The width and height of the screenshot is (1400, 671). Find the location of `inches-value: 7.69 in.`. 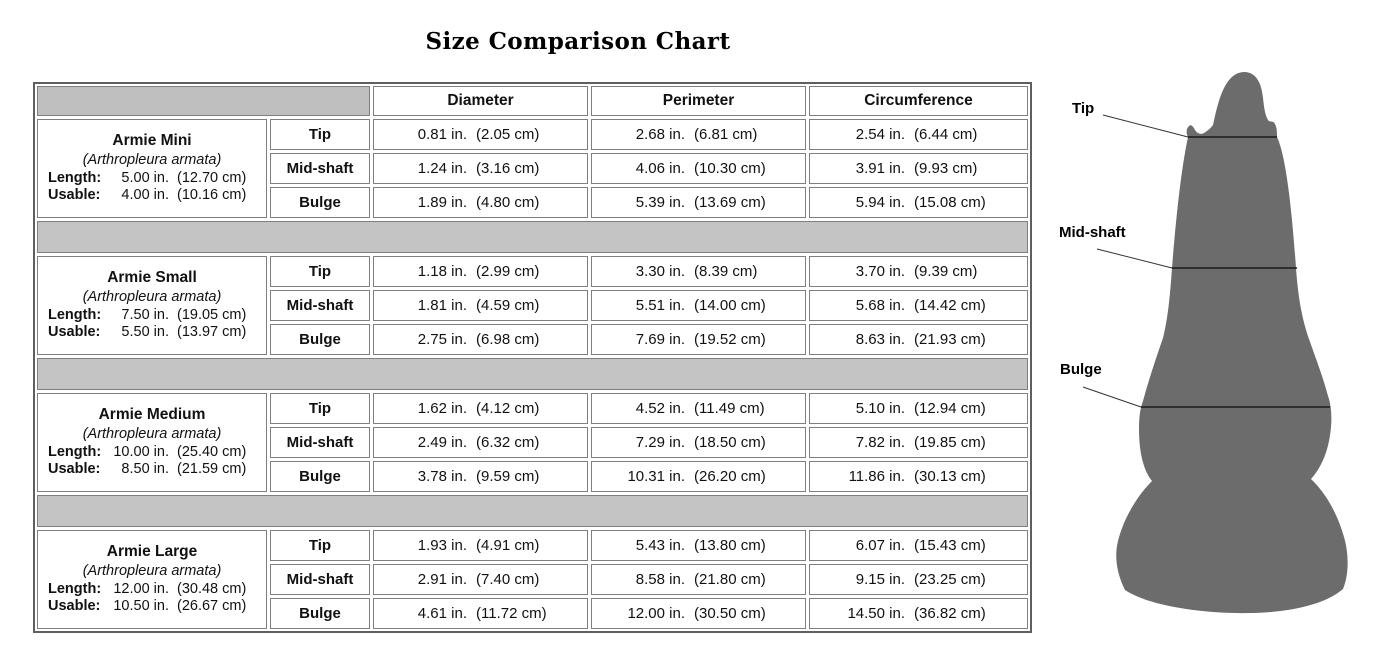

inches-value: 7.69 in. is located at coordinates (660, 339).